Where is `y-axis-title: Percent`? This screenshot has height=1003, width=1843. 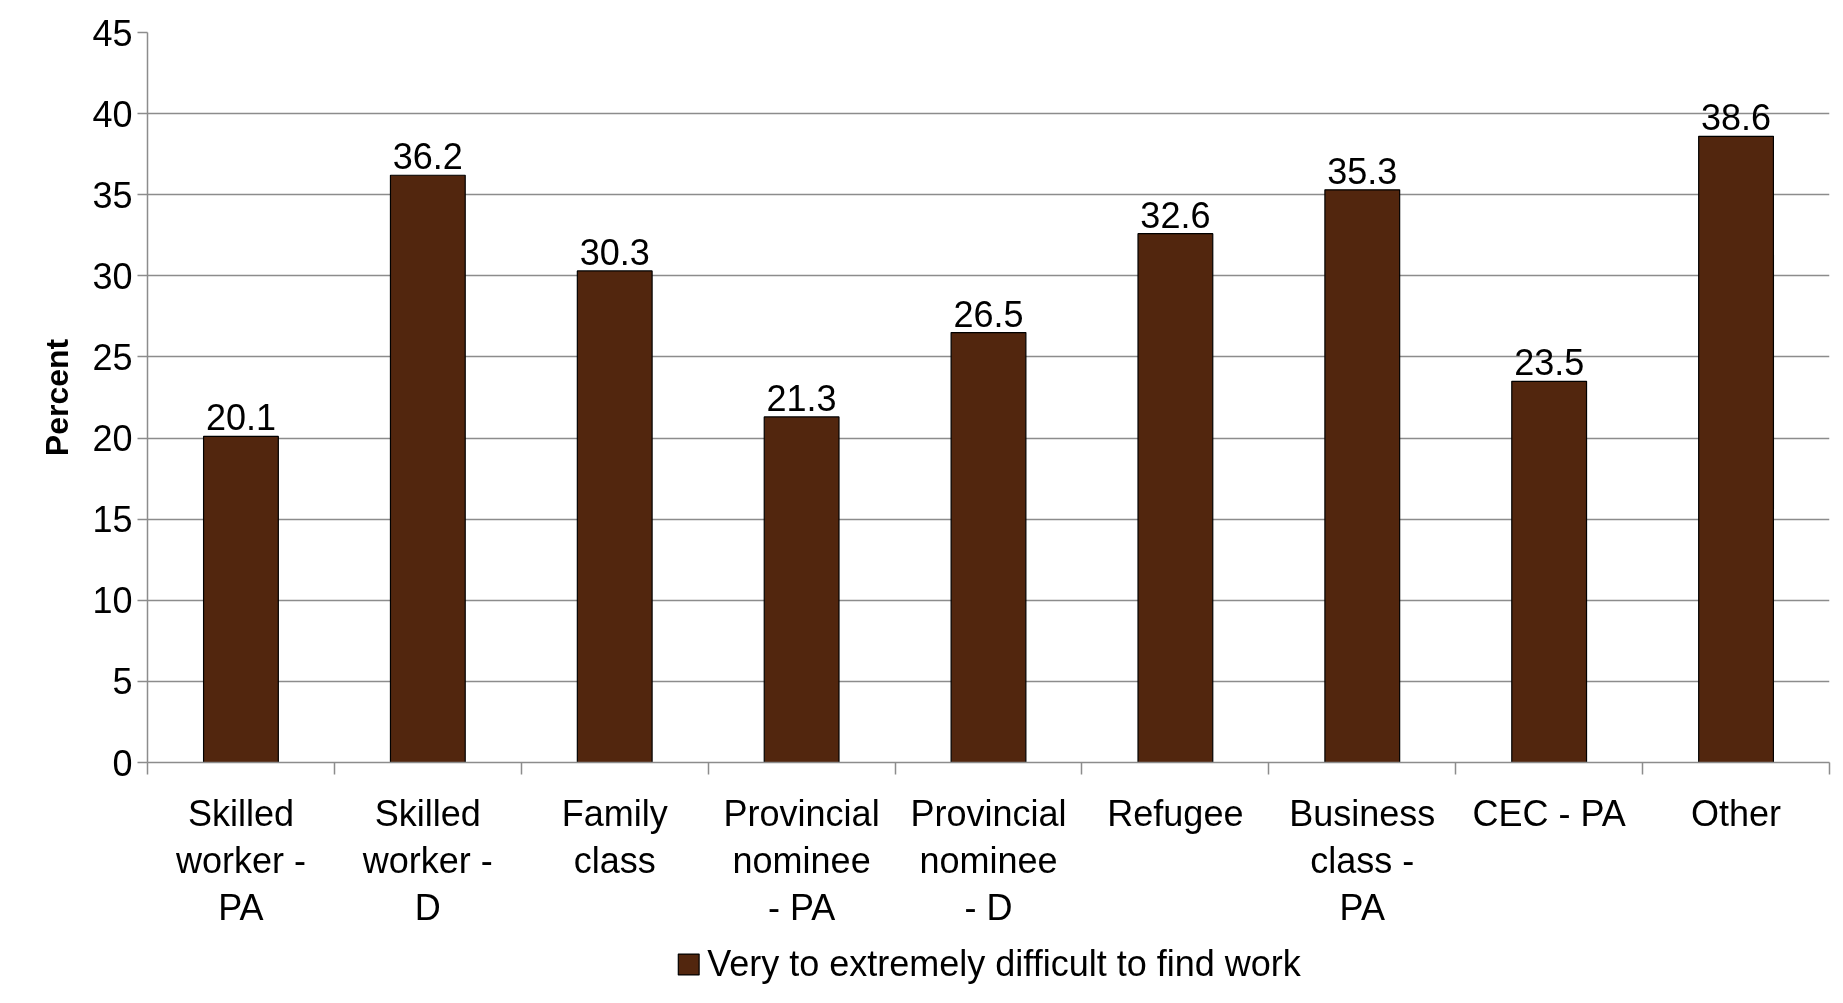 y-axis-title: Percent is located at coordinates (57, 397).